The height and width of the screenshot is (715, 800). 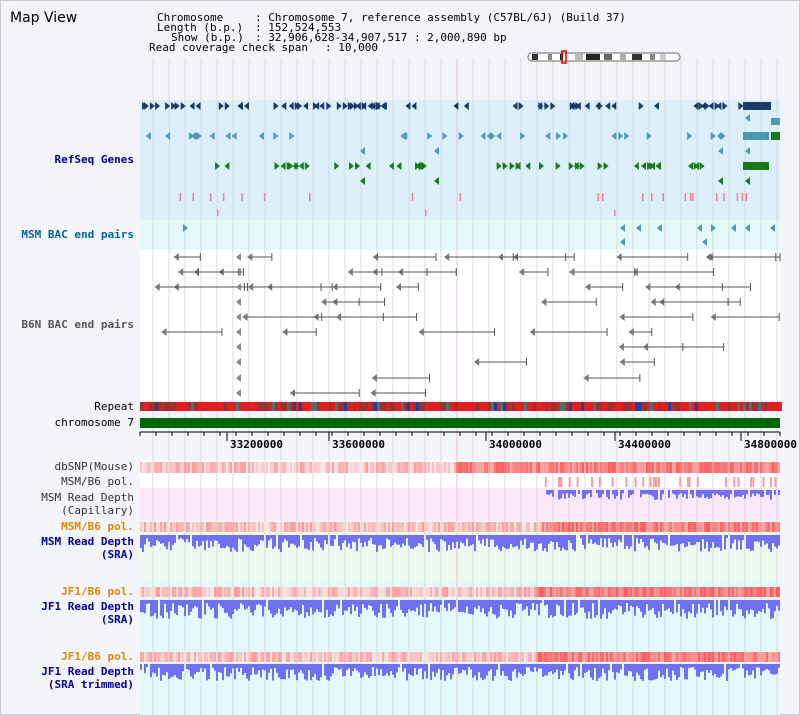 What do you see at coordinates (94, 422) in the screenshot?
I see `label-chromosome: chromosome 7` at bounding box center [94, 422].